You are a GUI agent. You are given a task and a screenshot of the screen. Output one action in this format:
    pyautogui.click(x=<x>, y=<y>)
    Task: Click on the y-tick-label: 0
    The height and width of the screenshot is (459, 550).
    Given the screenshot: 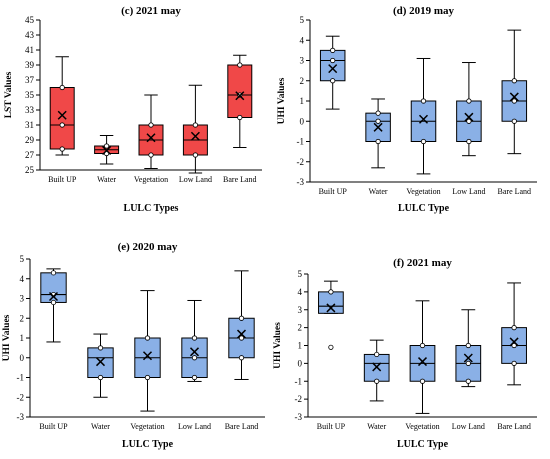 What is the action you would take?
    pyautogui.click(x=22, y=358)
    